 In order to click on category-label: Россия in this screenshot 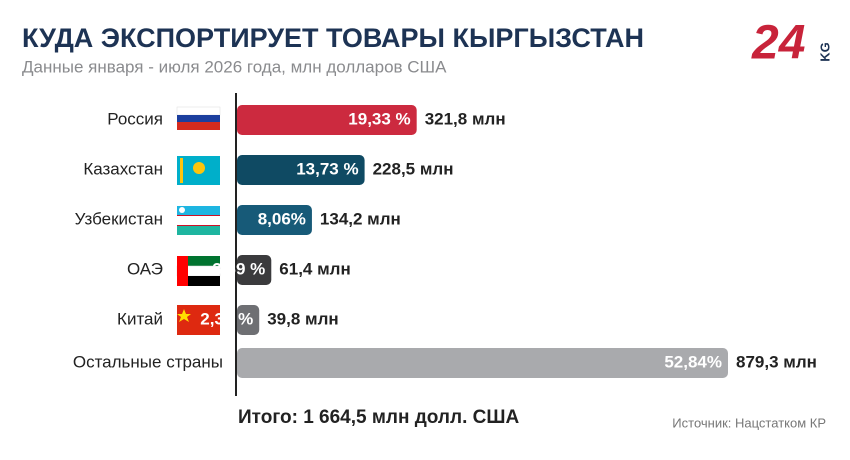, I will do `click(135, 118)`.